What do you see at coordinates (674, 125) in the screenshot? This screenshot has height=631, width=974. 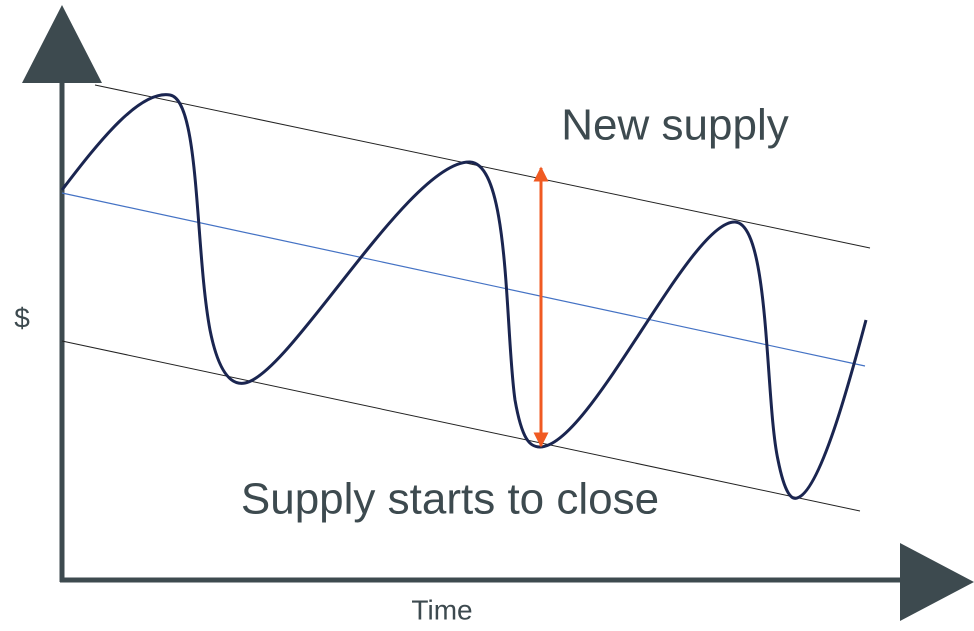 I see `top-label: New supply` at bounding box center [674, 125].